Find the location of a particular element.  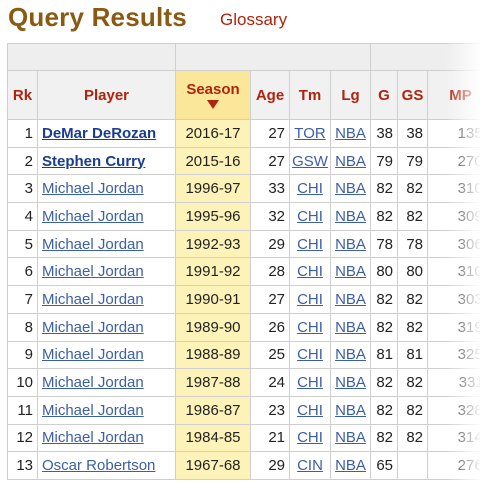

col-header-g: G is located at coordinates (384, 95).